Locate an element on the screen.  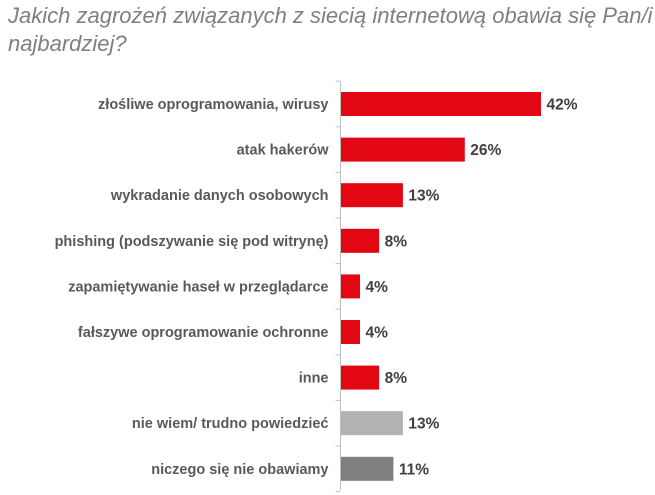
category-label: wykradanie danych osobowych is located at coordinates (219, 196).